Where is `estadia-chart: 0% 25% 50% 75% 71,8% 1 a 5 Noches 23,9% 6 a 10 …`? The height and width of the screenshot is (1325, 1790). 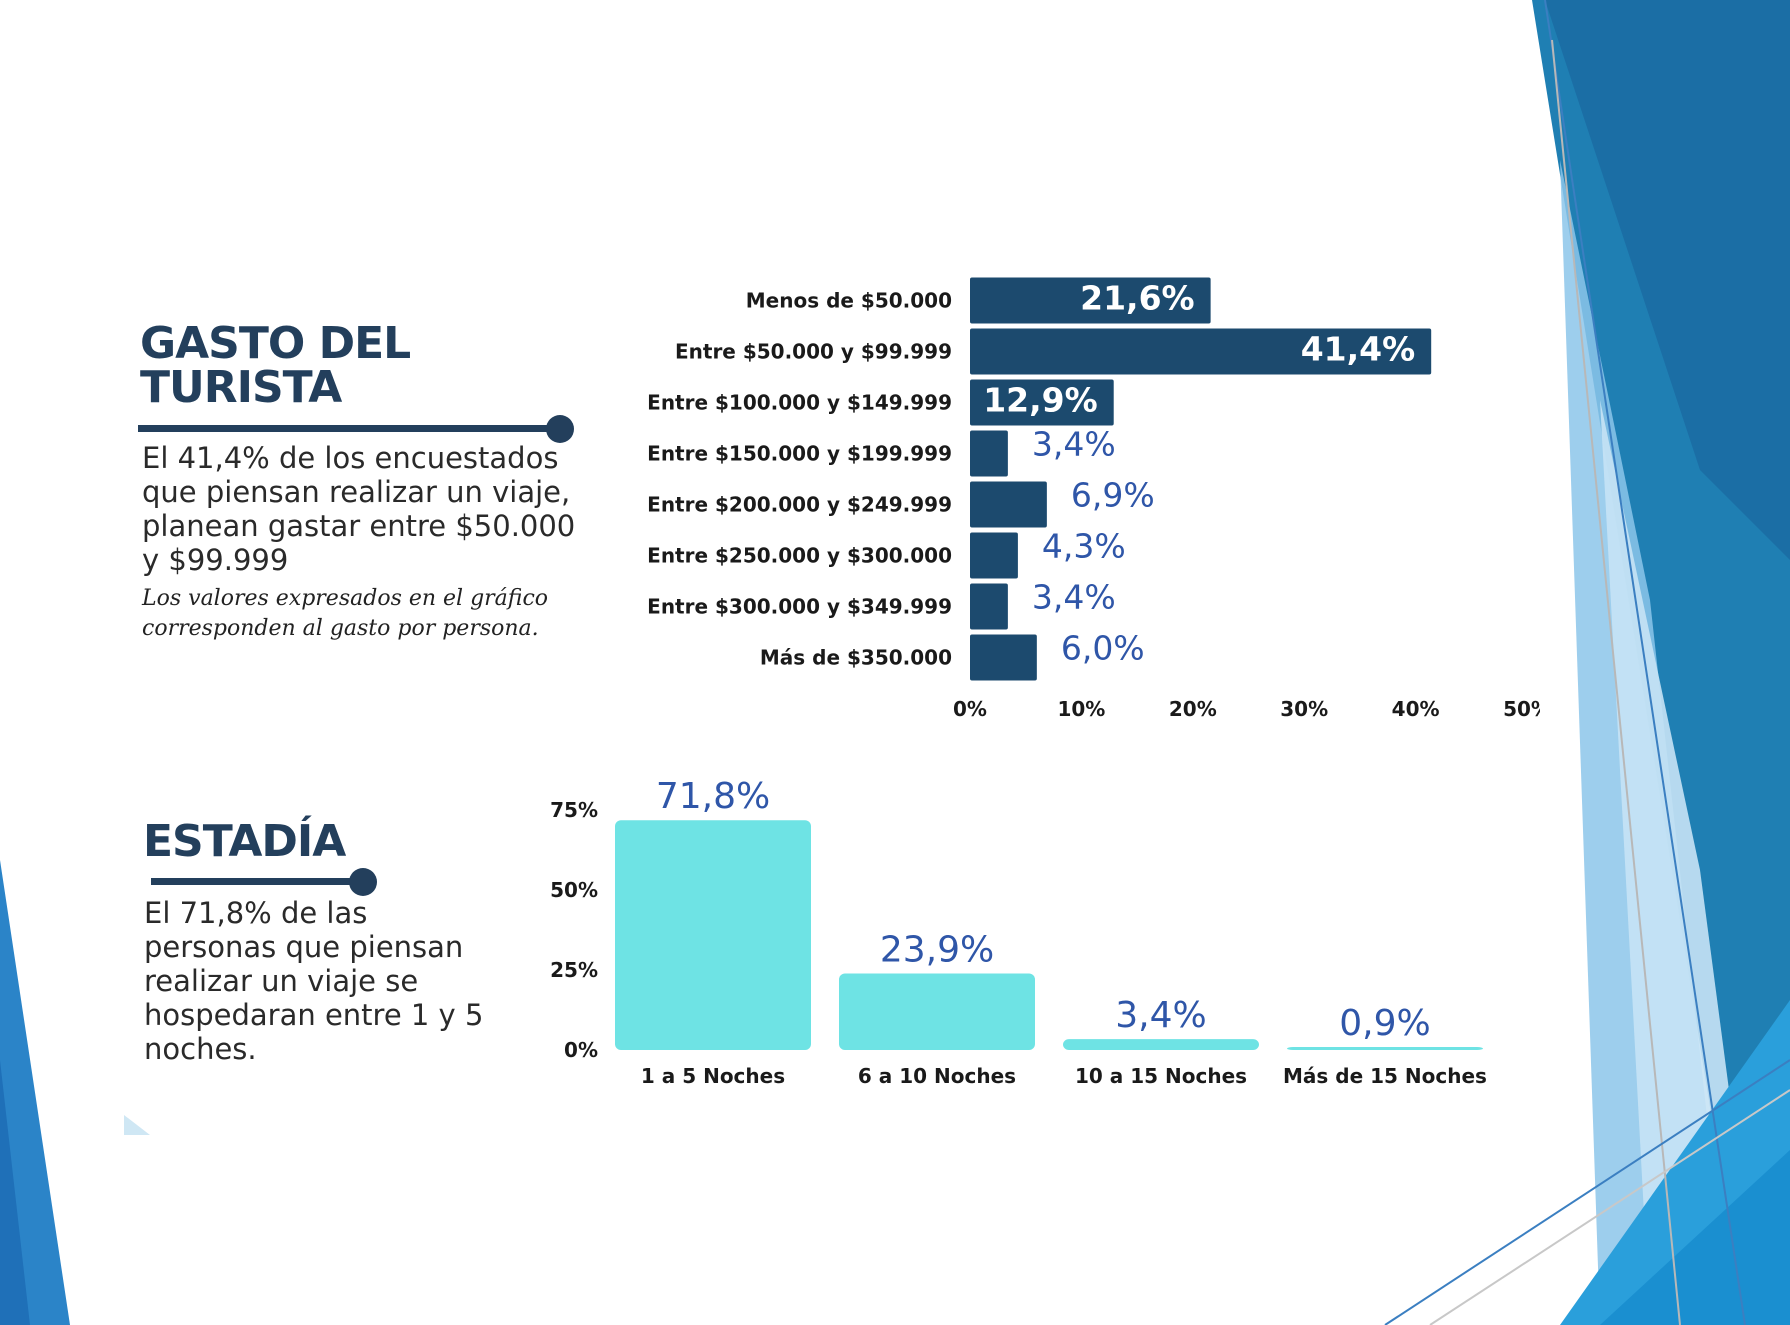 estadia-chart: 0% 25% 50% 75% 71,8% 1 a 5 Noches 23,9% 6 a 10 … is located at coordinates (1018, 932).